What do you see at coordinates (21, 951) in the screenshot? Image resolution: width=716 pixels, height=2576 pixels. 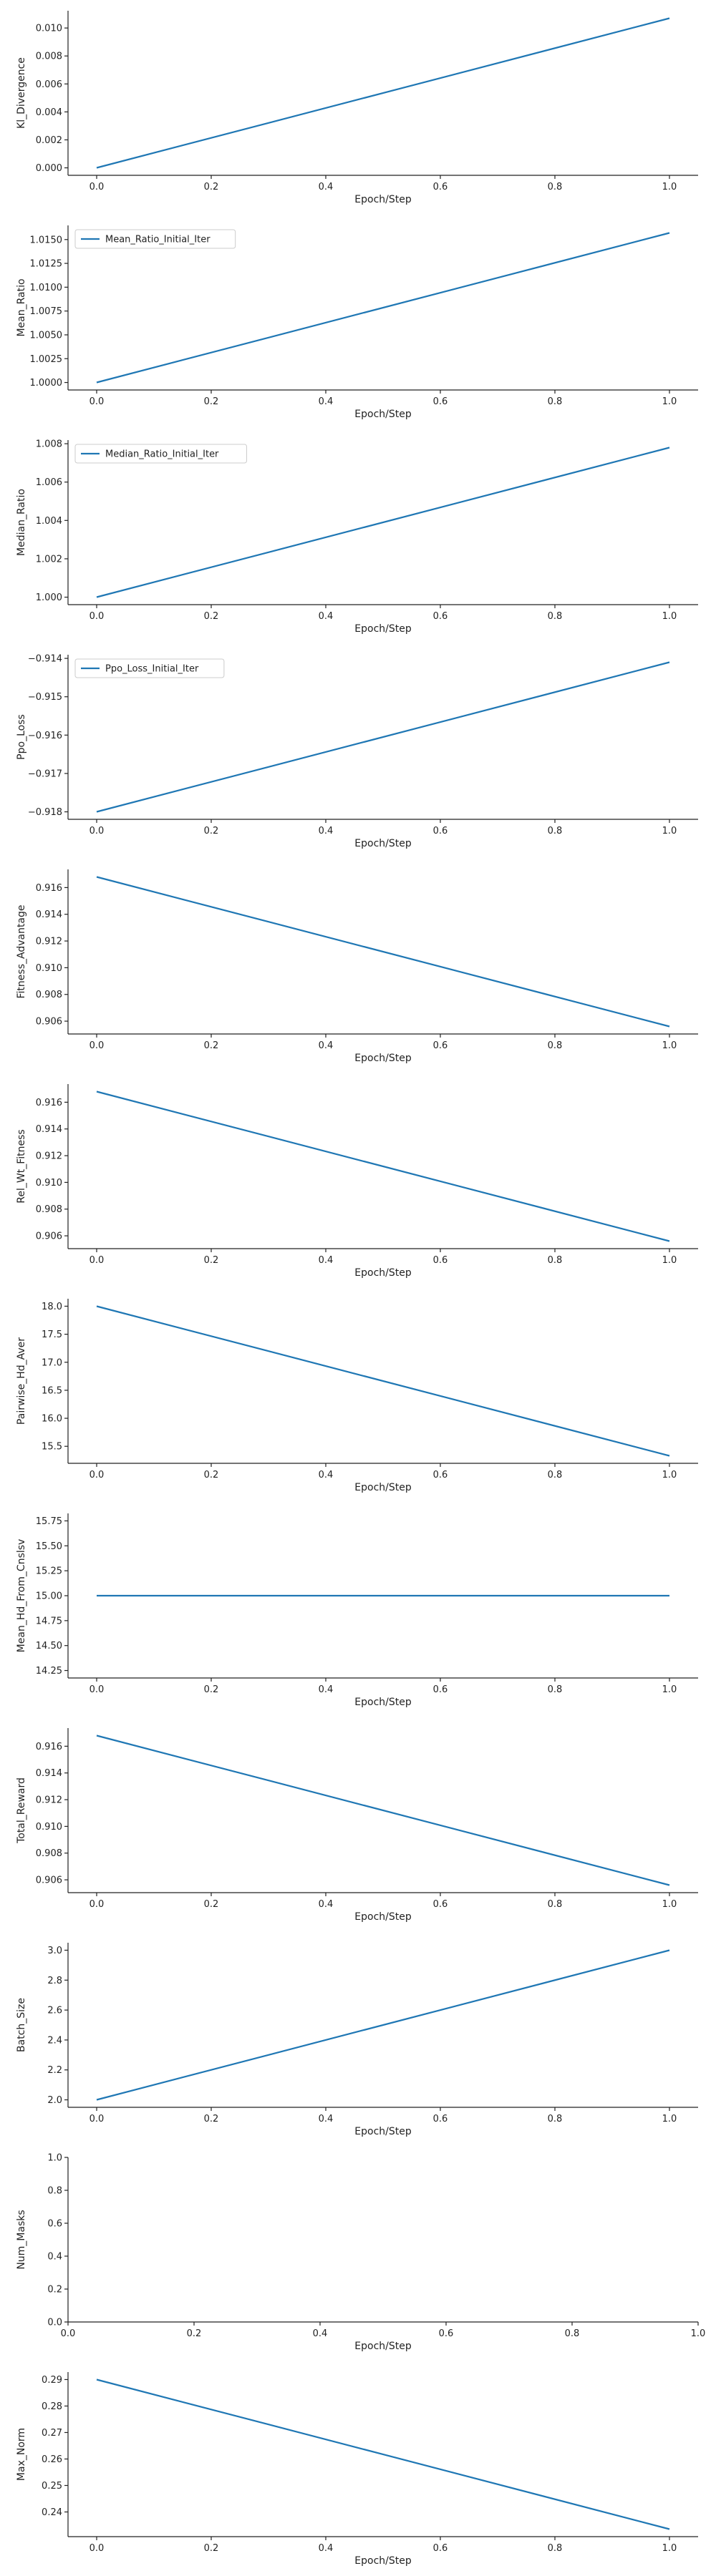 I see `y-axis-label: Fitness_Advantage` at bounding box center [21, 951].